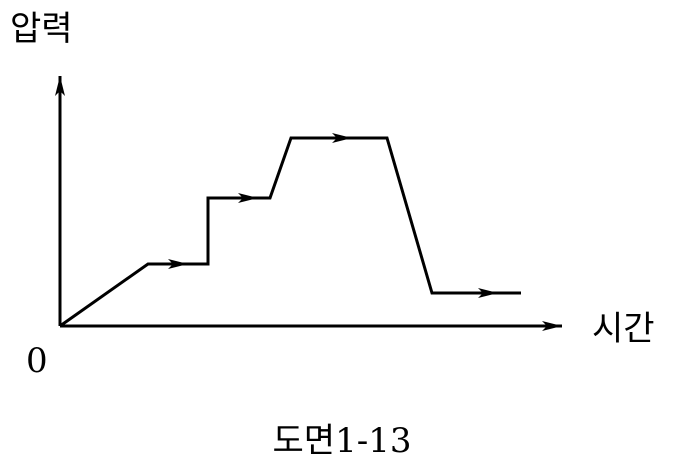  I want to click on origin-label: 0, so click(37, 361).